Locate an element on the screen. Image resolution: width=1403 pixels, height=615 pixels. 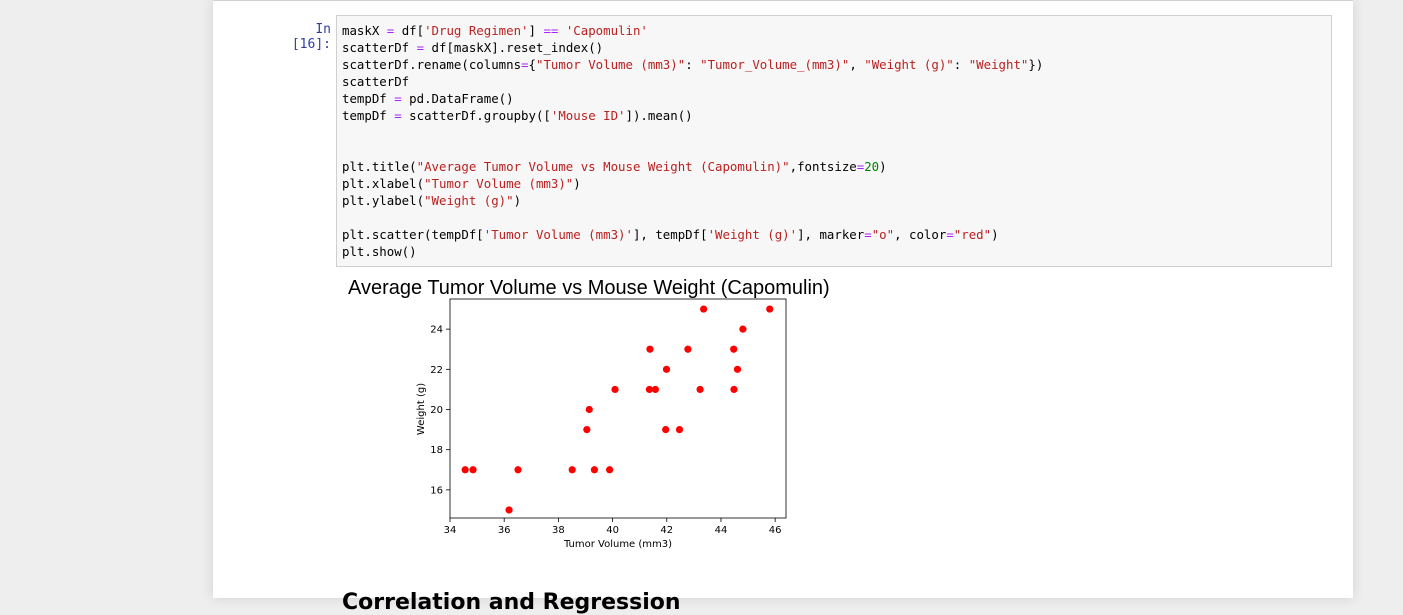
y-axis-label: Weight (g) is located at coordinates (421, 409).